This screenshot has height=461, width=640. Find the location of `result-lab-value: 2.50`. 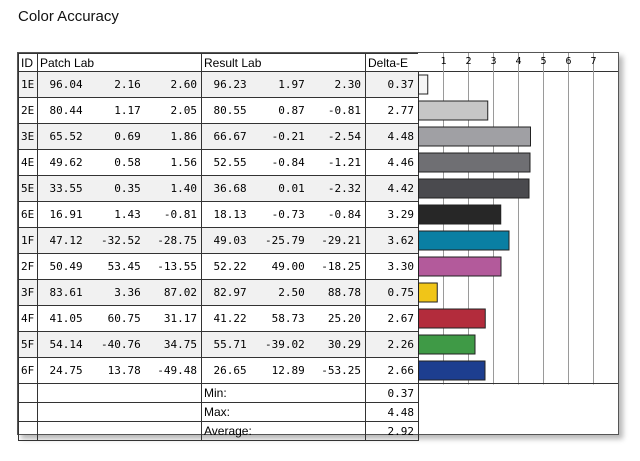

result-lab-value: 2.50 is located at coordinates (291, 292).